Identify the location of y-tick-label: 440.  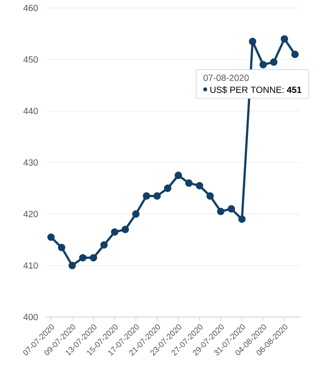
(30, 111).